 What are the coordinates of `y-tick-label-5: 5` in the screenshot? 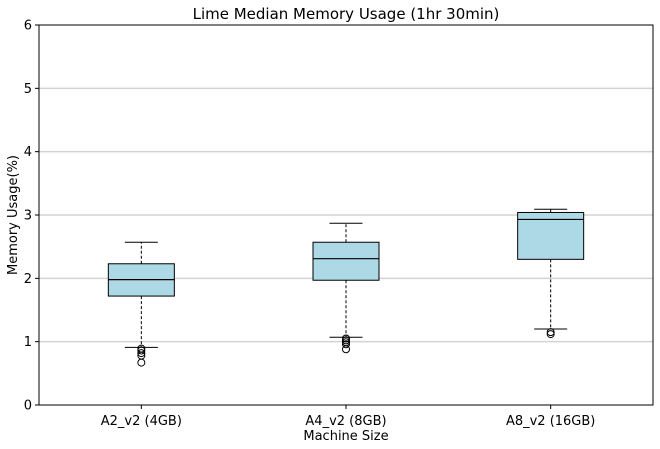 It's located at (28, 89).